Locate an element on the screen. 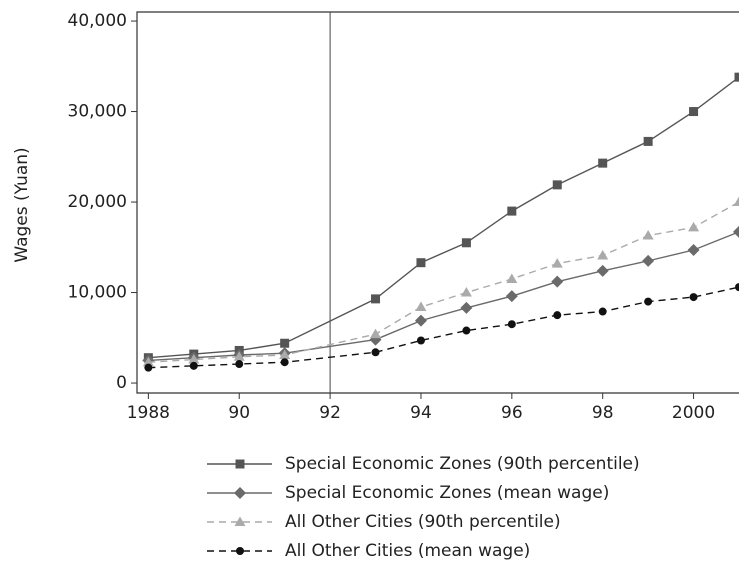 This screenshot has width=739, height=564. x-tick-label: 1988 is located at coordinates (148, 413).